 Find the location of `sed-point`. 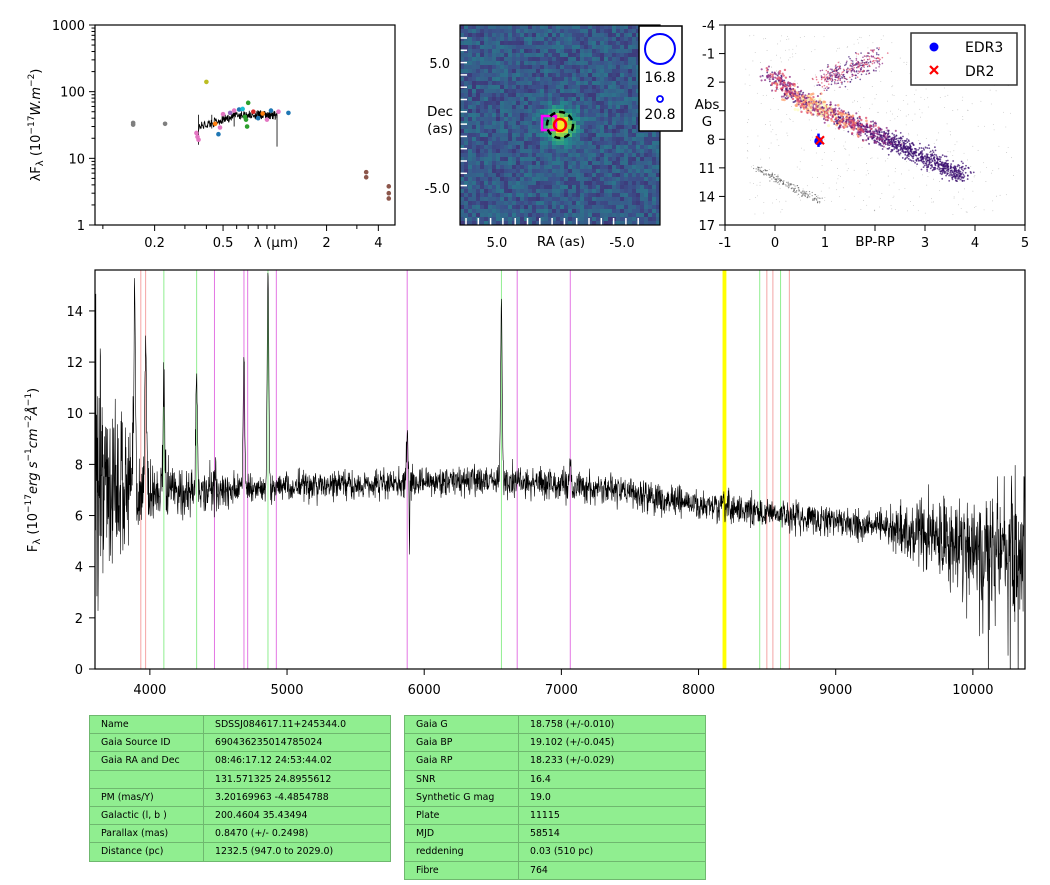

sed-point is located at coordinates (248, 103).